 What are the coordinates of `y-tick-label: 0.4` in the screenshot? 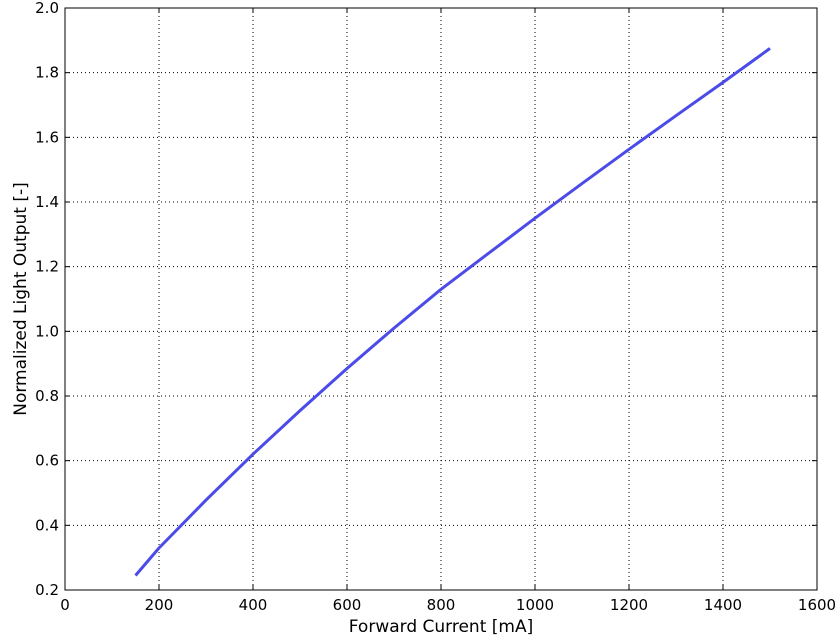 It's located at (47, 525).